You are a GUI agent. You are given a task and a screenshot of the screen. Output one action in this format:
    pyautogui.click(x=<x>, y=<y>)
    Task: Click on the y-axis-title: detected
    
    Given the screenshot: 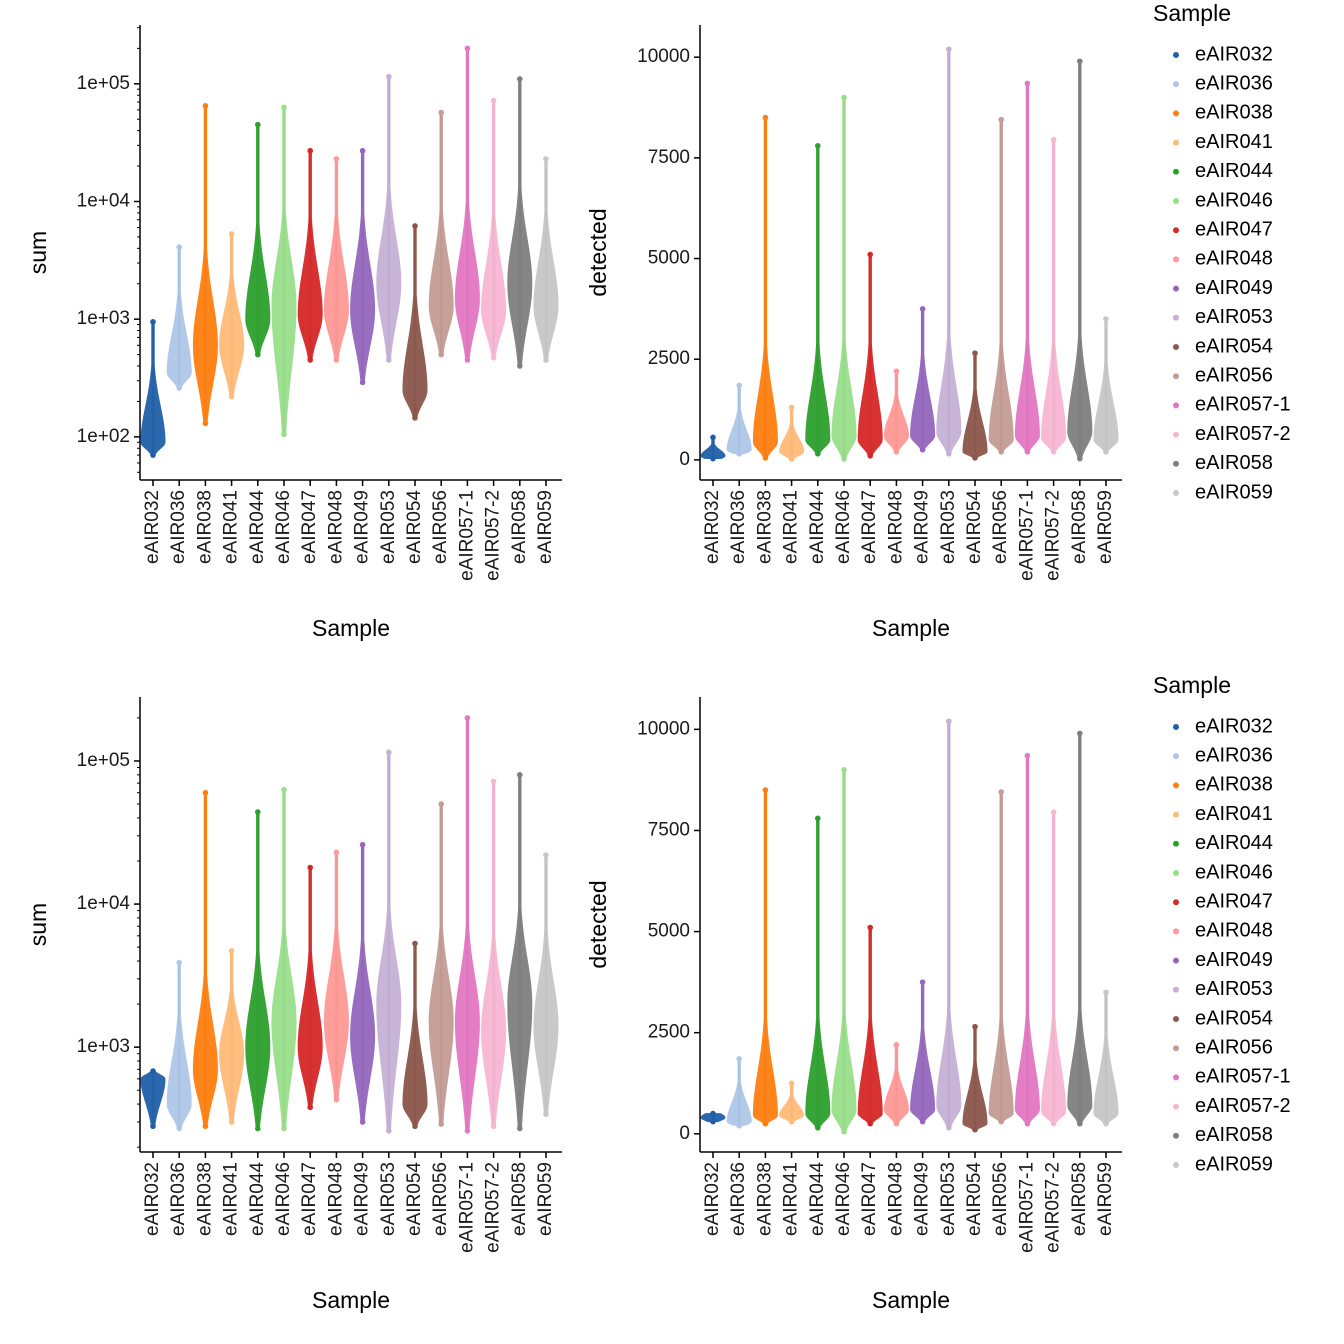 What is the action you would take?
    pyautogui.click(x=598, y=252)
    